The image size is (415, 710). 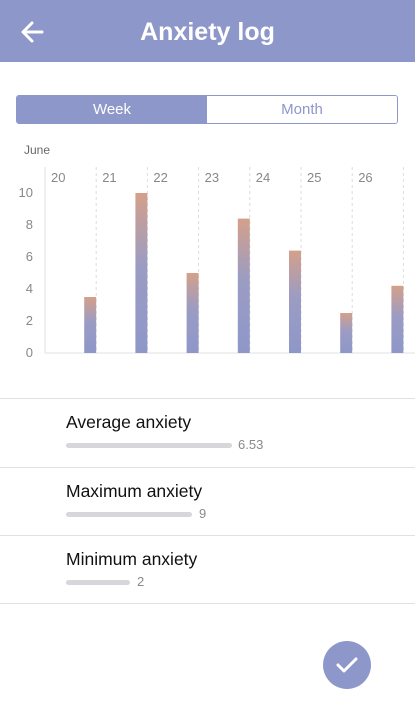 What do you see at coordinates (141, 581) in the screenshot?
I see `stat-value: 2` at bounding box center [141, 581].